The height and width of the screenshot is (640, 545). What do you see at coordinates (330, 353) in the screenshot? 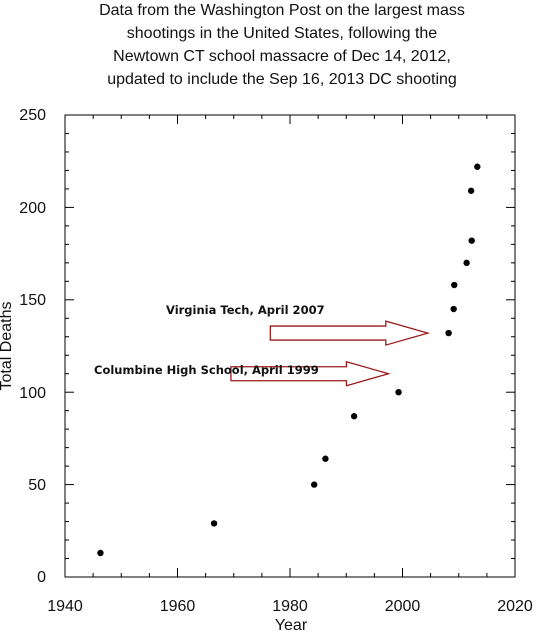
I see `annotation-arrows` at bounding box center [330, 353].